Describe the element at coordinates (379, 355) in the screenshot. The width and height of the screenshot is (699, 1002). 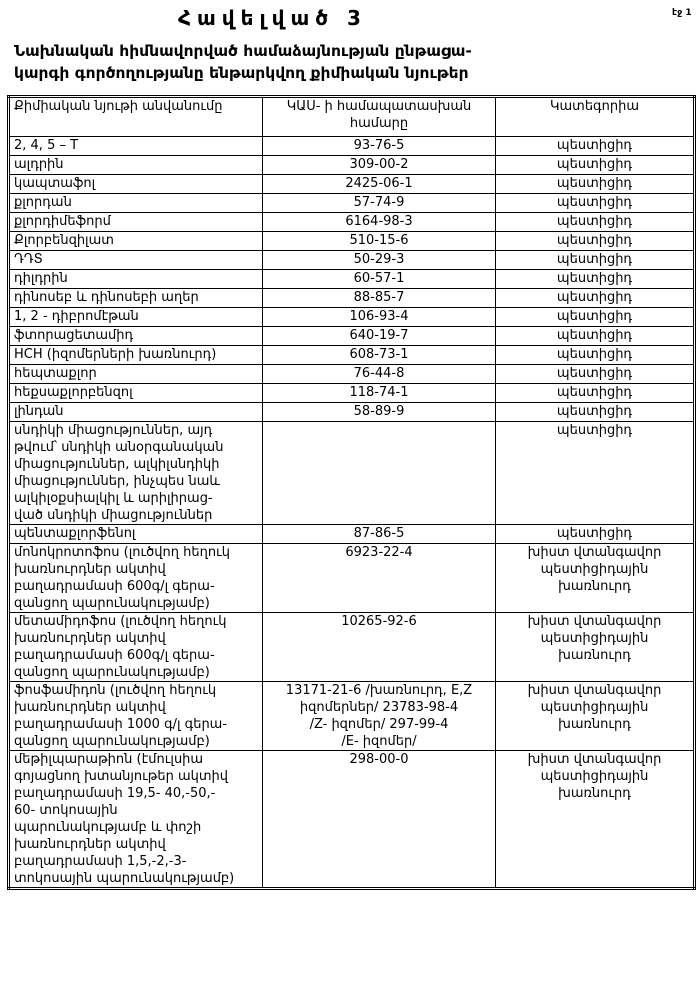
I see `cas-number-cell: 608-73-1` at that location.